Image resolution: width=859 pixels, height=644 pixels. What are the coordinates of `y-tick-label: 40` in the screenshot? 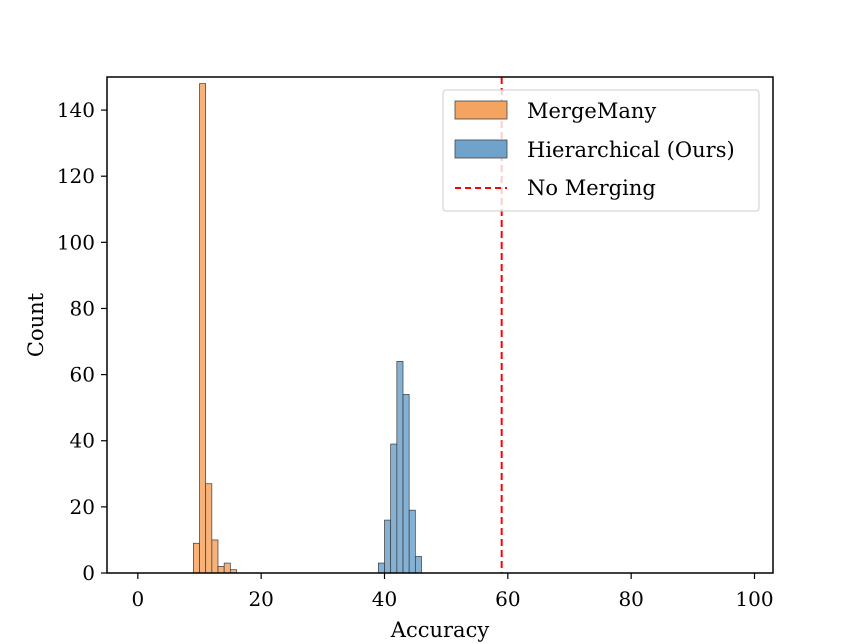 It's located at (82, 441).